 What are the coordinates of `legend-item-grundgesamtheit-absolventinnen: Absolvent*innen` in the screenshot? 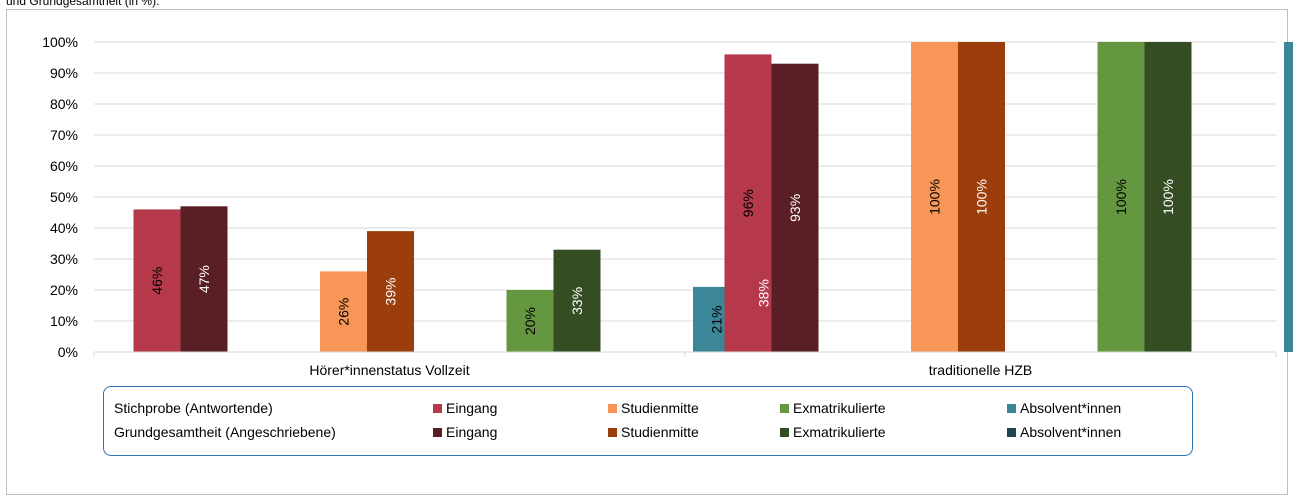 It's located at (1064, 432).